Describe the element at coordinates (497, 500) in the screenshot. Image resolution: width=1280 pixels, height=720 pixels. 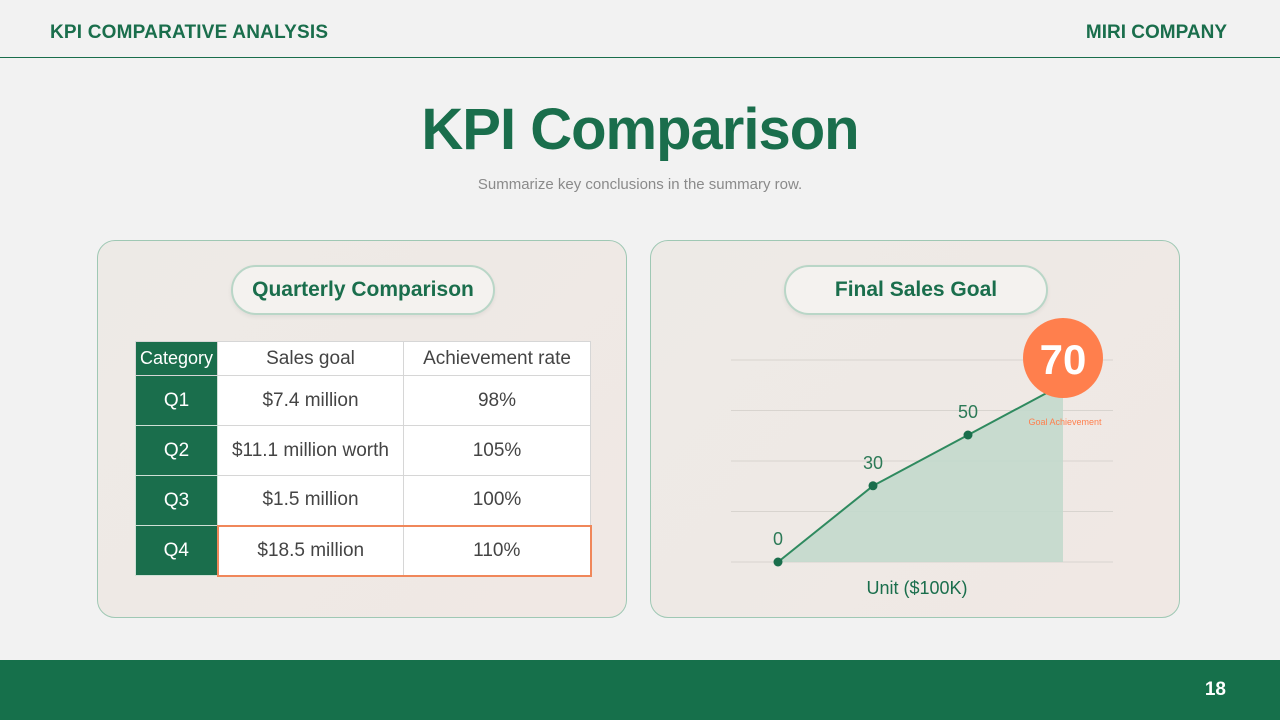
I see `achievement-rate-cell: 100%` at that location.